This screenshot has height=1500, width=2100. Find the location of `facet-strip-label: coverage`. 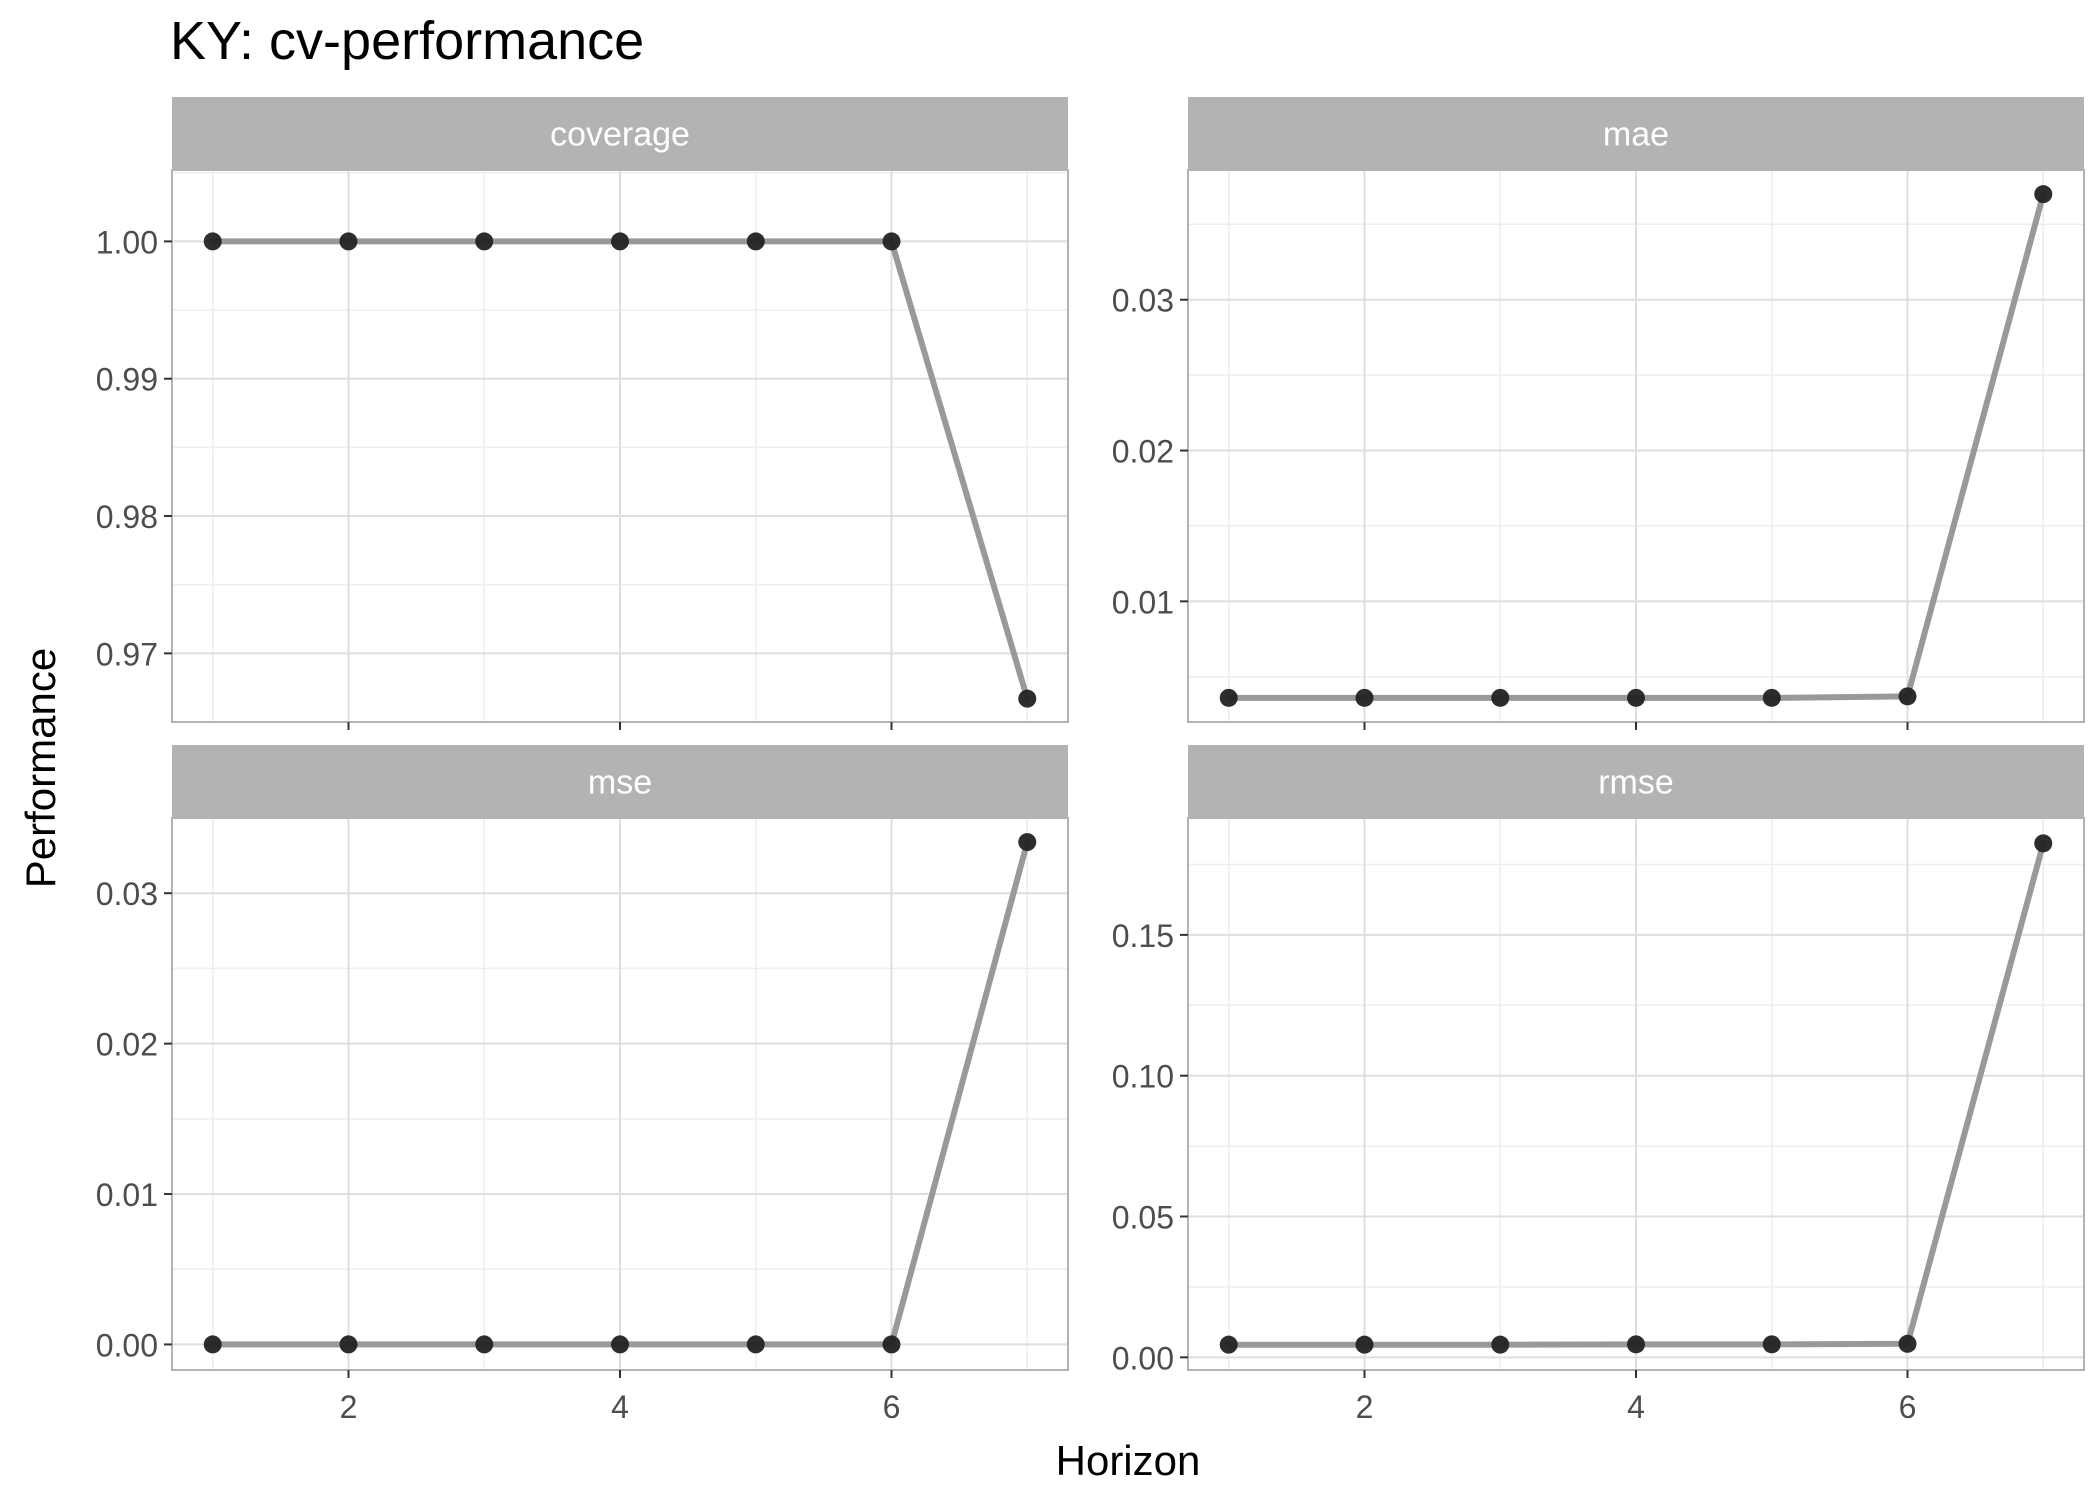

facet-strip-label: coverage is located at coordinates (620, 135).